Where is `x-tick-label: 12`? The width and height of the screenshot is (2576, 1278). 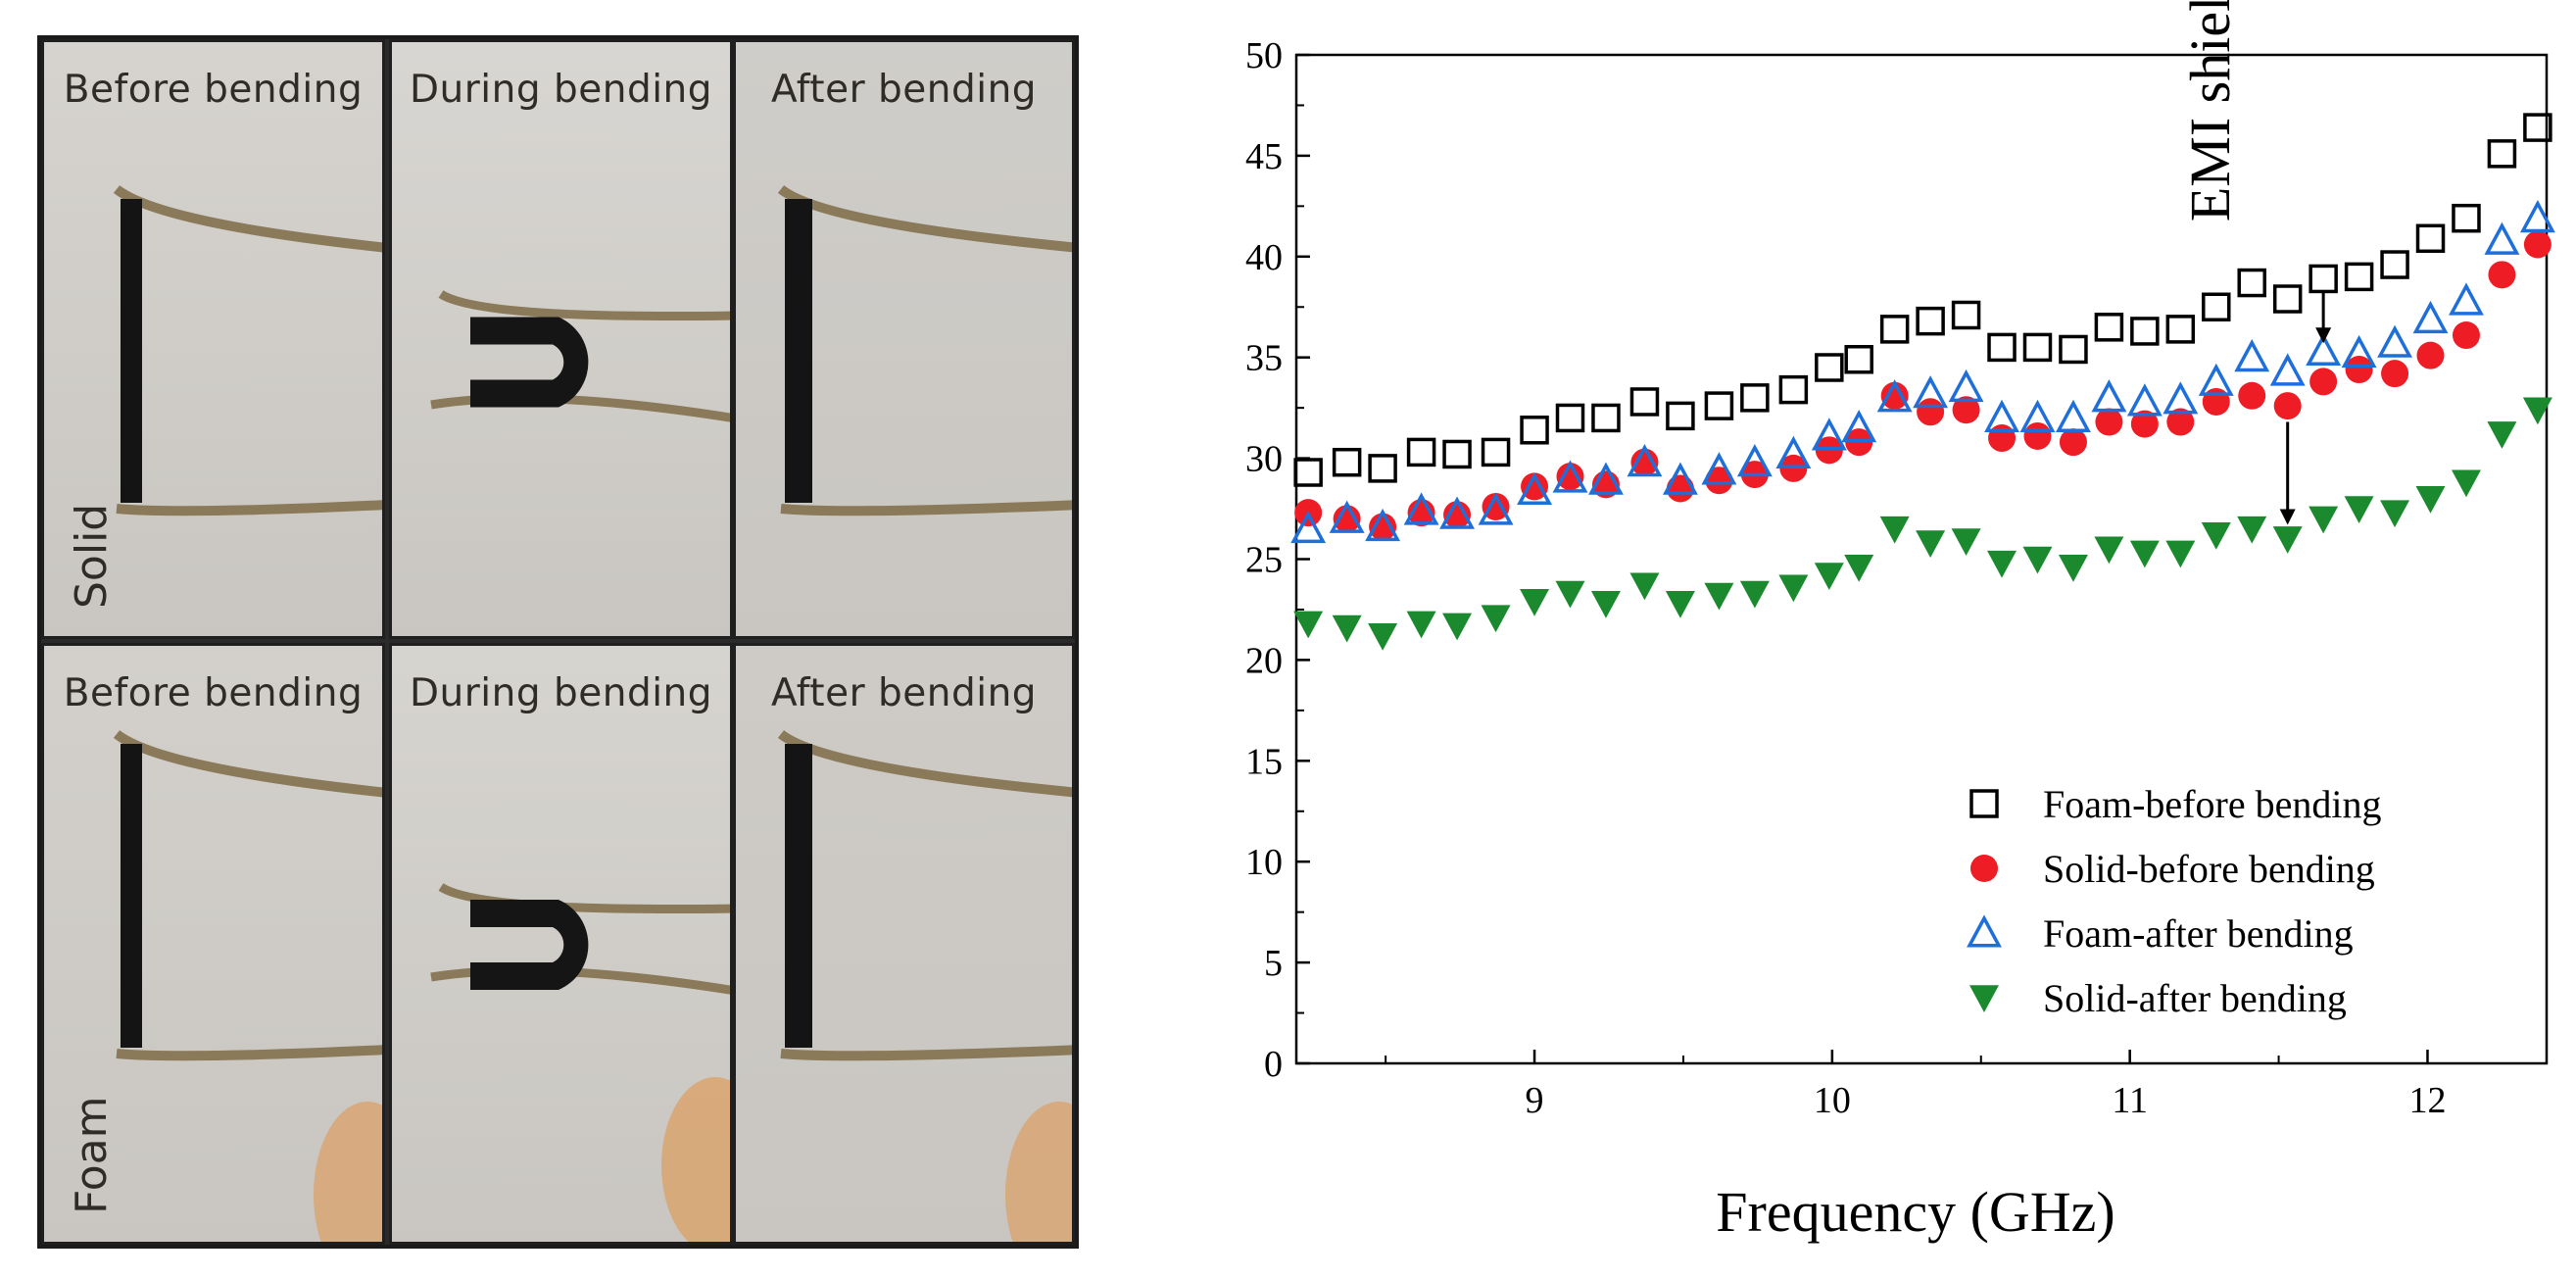
x-tick-label: 12 is located at coordinates (2427, 1100).